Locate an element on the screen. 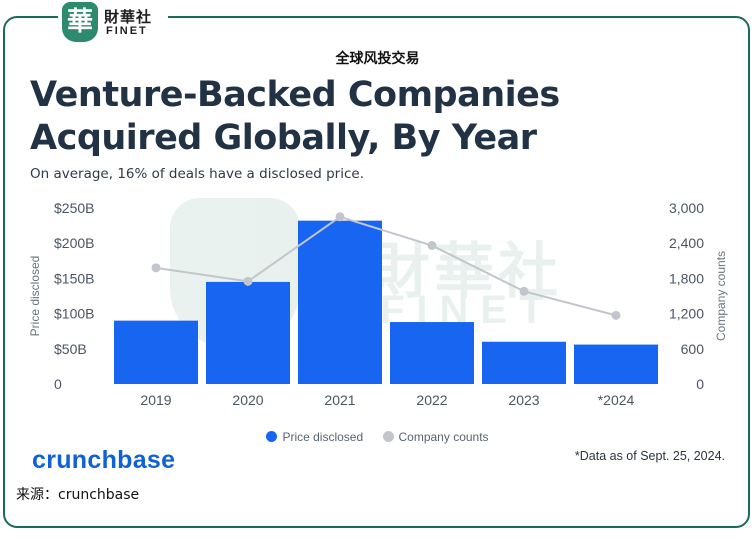 The height and width of the screenshot is (550, 755). x-tick-label: 2020 is located at coordinates (247, 400).